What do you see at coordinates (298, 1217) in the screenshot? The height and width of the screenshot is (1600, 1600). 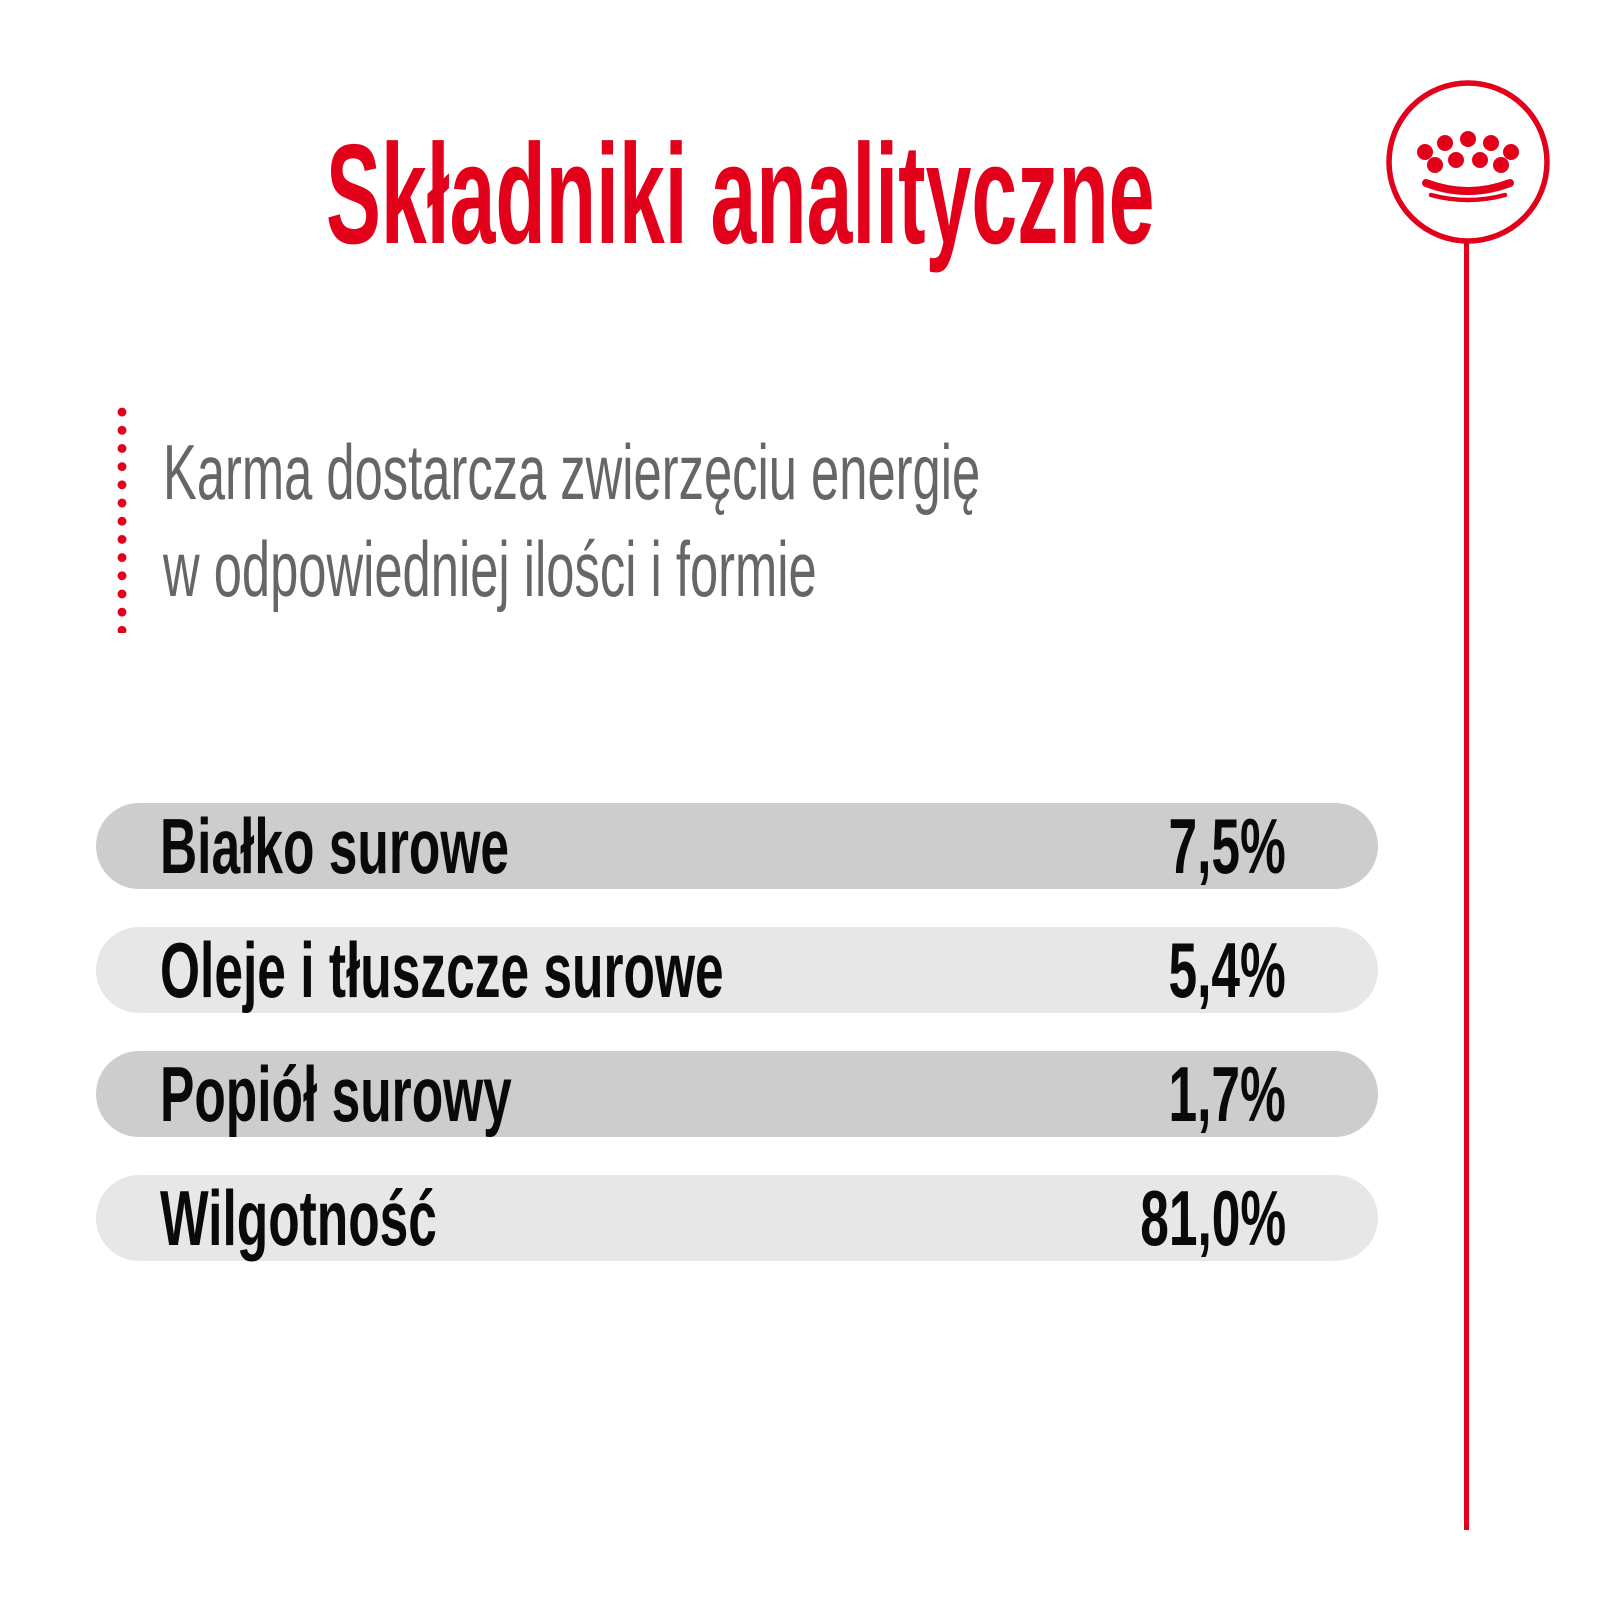 I see `row-label: Wilgotność` at bounding box center [298, 1217].